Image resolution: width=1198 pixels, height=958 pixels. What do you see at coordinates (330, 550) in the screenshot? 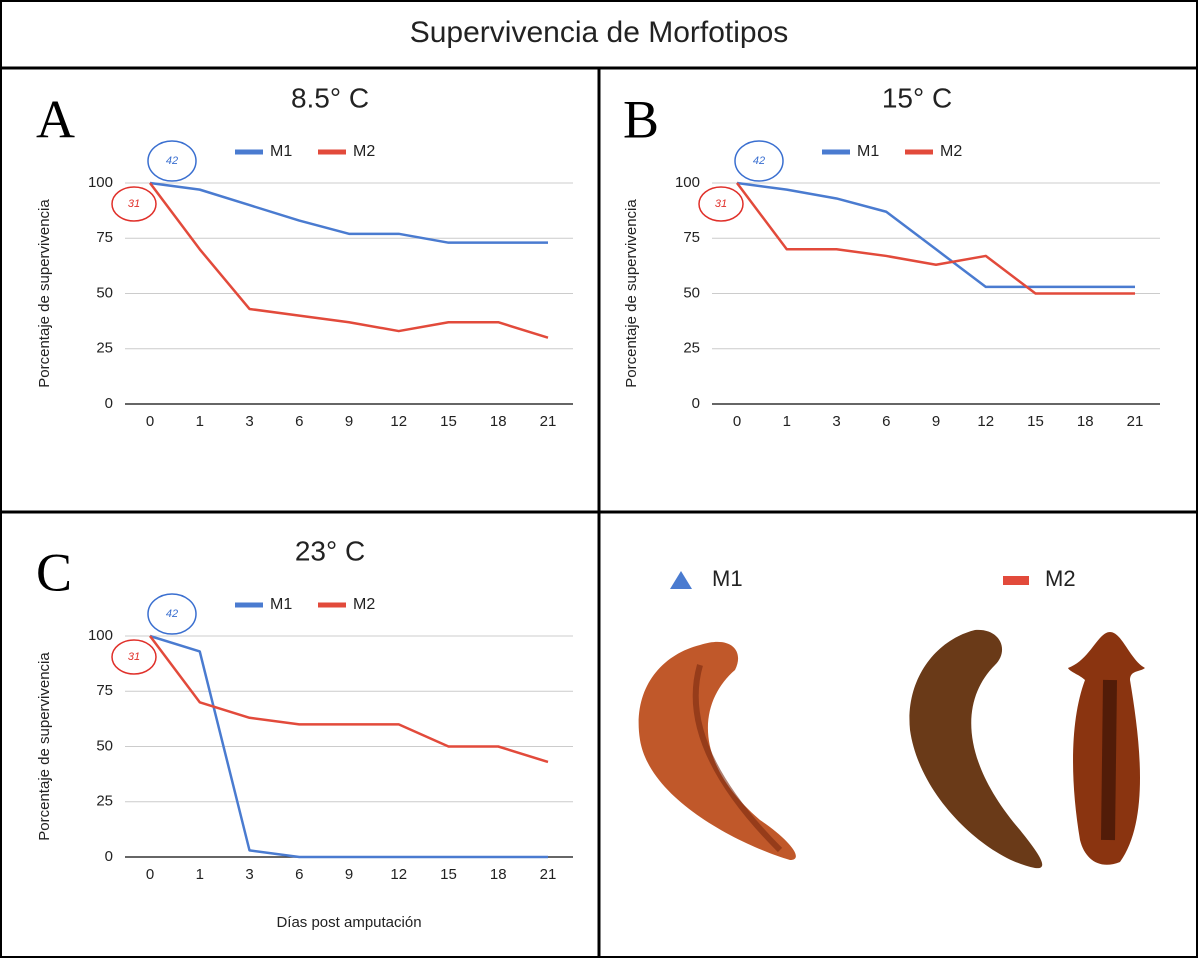
I see `chart-title: 23° C` at bounding box center [330, 550].